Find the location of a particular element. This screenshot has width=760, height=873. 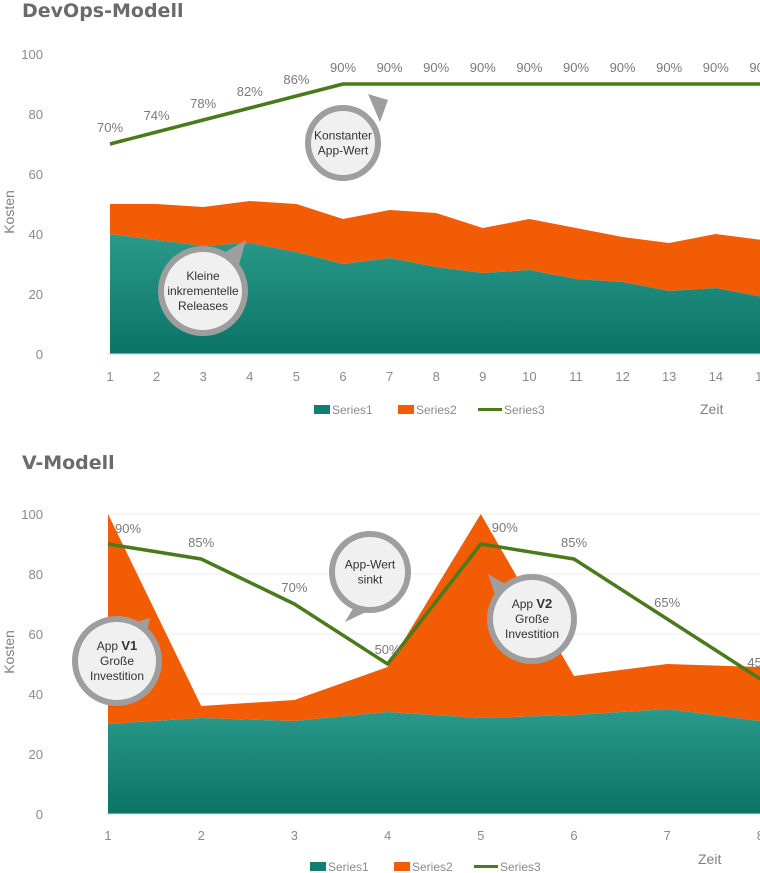

x-axis-label-devops: Zeit is located at coordinates (711, 409).